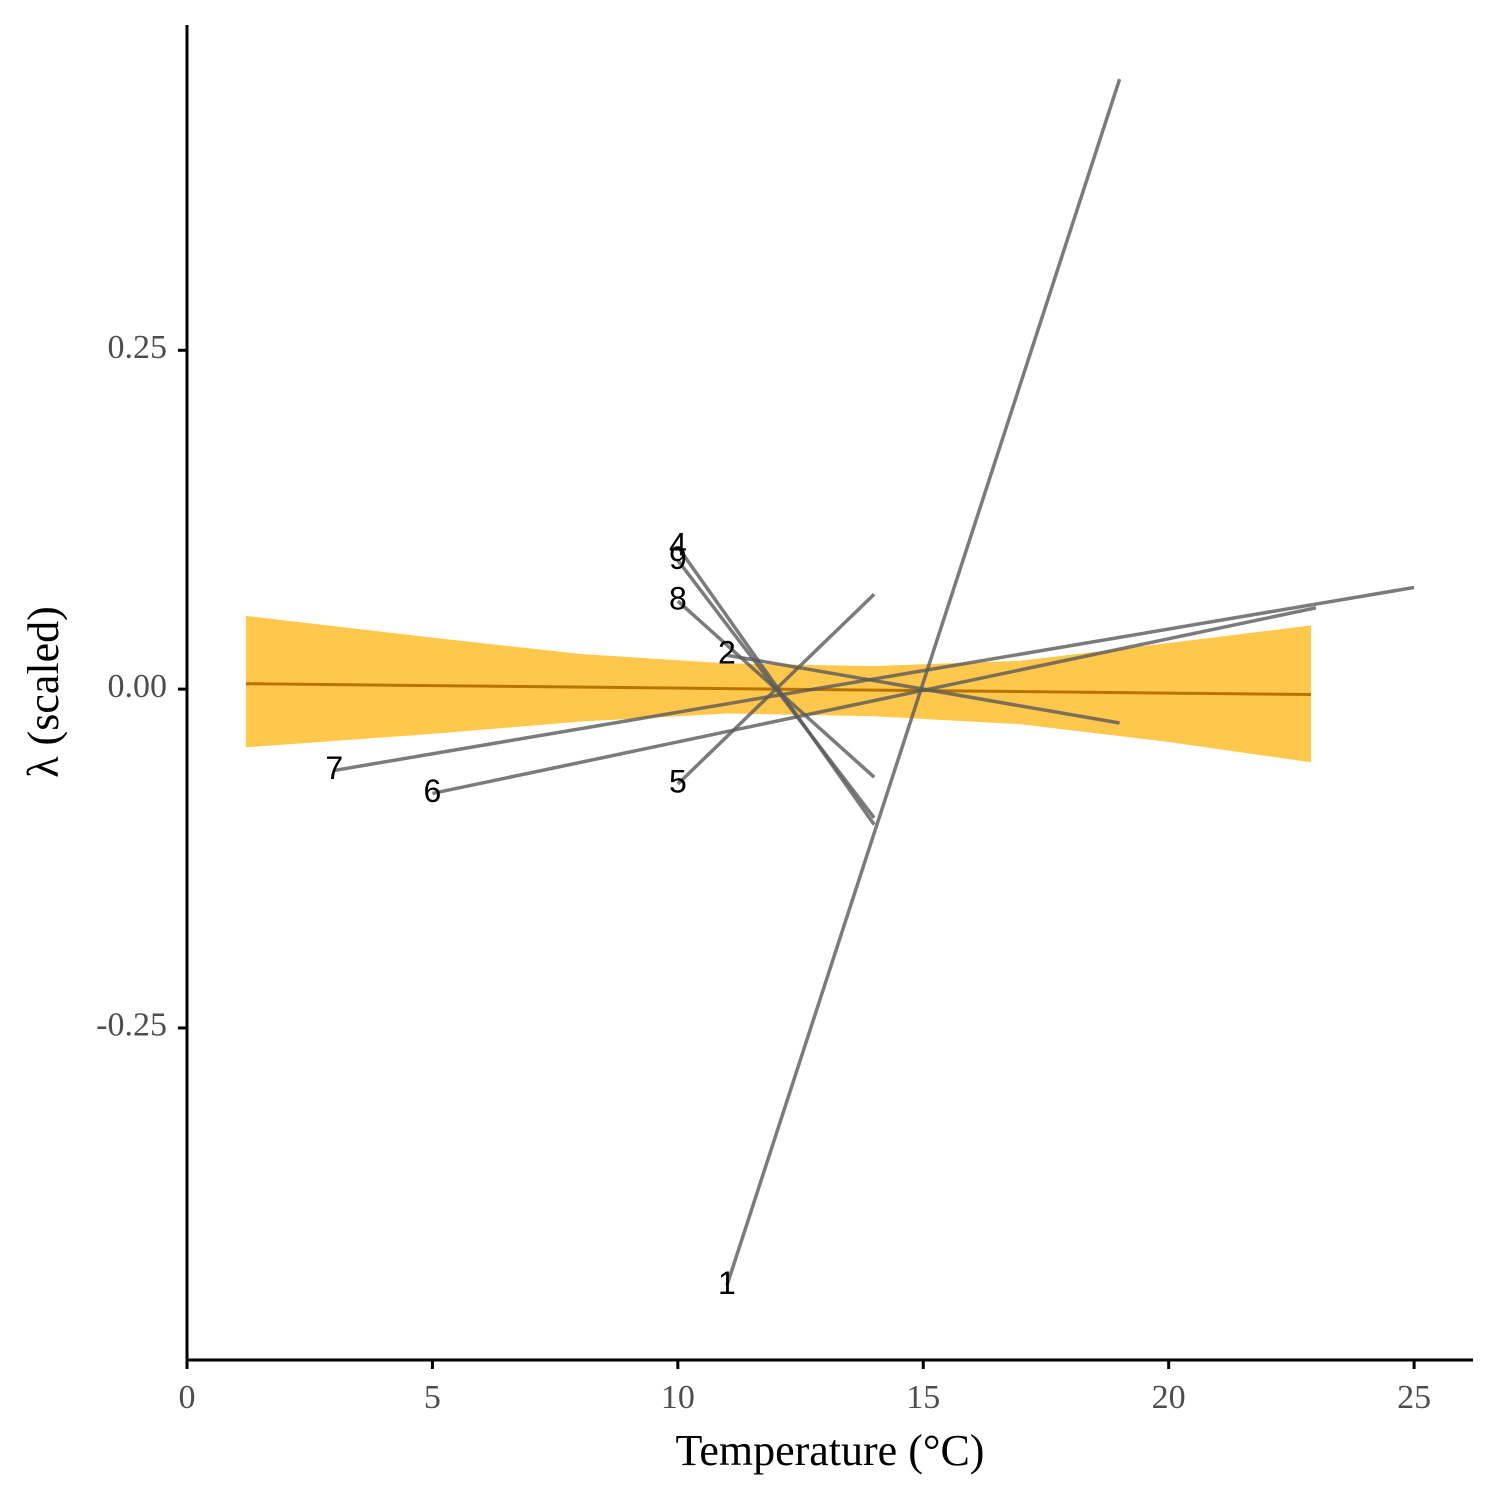 The width and height of the screenshot is (1500, 1500). I want to click on label-layer: 1 2 4 5 6 7 8 9, so click(530, 913).